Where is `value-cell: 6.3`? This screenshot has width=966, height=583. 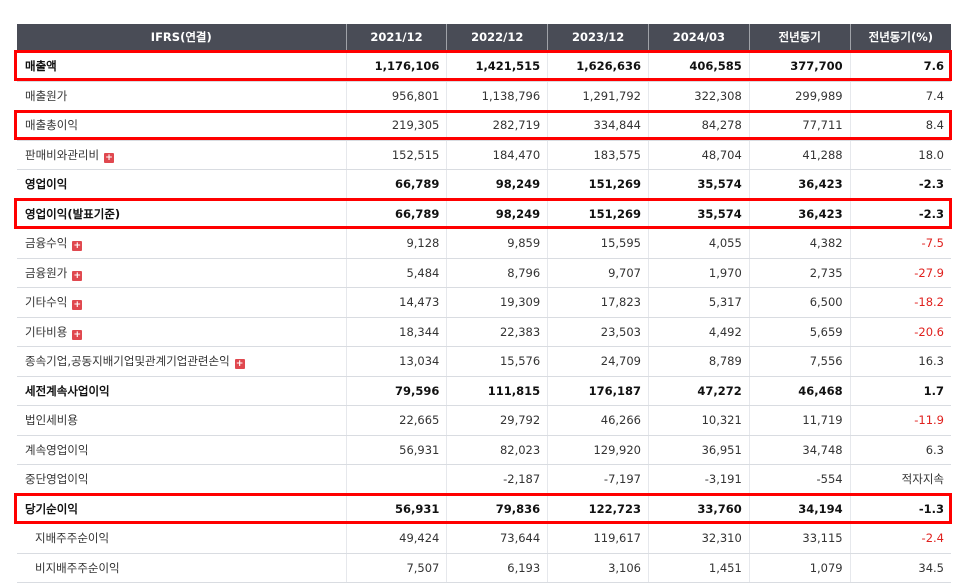
value-cell: 6.3 is located at coordinates (900, 450).